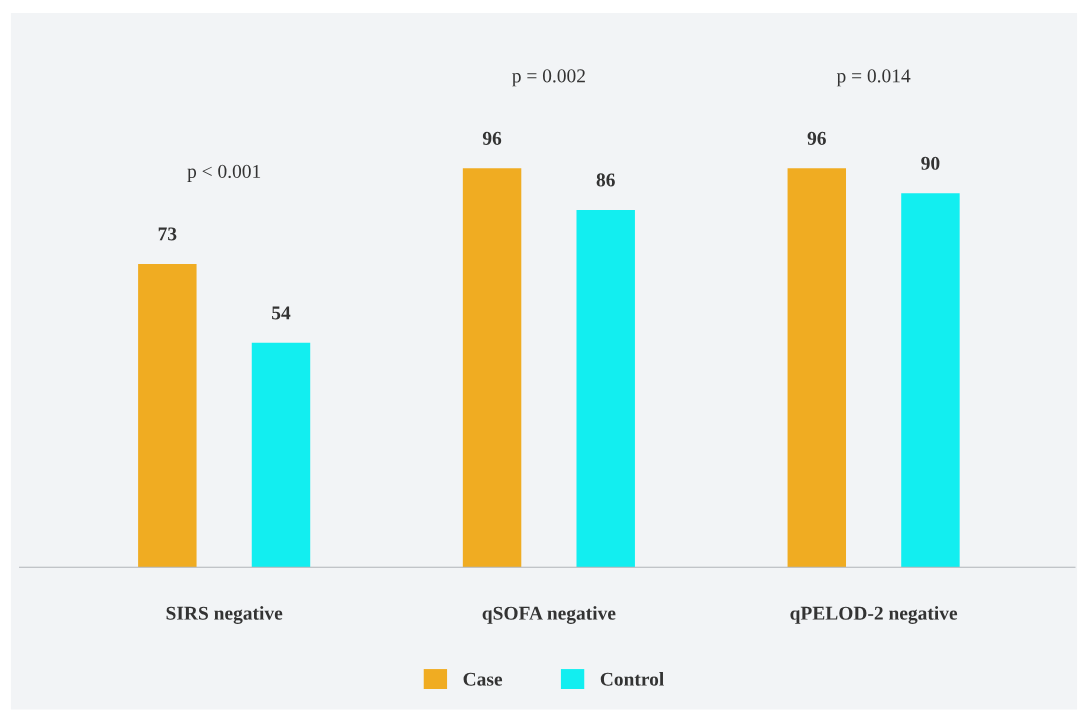 This screenshot has width=1088, height=718. Describe the element at coordinates (224, 173) in the screenshot. I see `annotation: p < 0.001` at that location.